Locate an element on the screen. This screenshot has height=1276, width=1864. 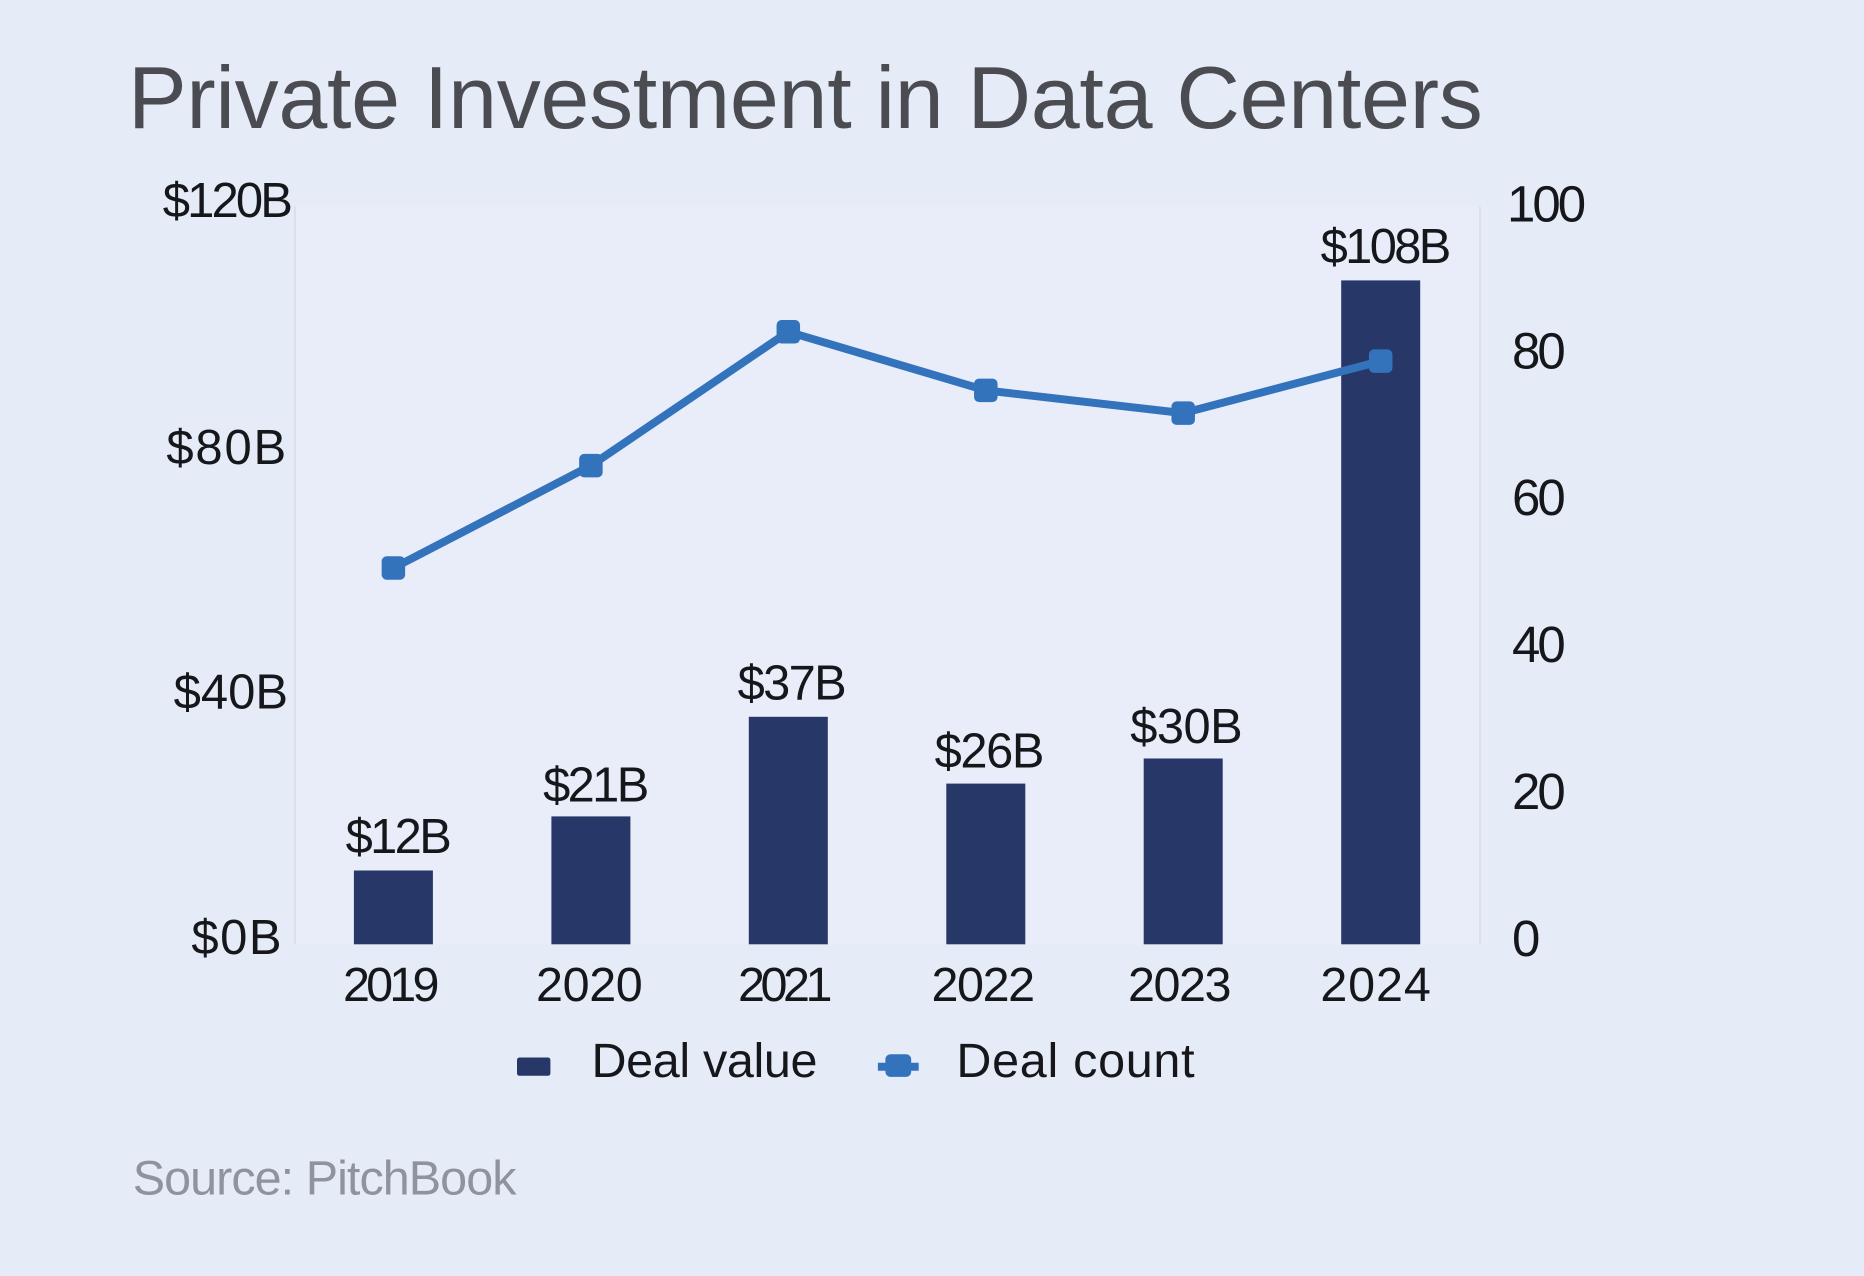
svg-text: $37B is located at coordinates (791, 683).